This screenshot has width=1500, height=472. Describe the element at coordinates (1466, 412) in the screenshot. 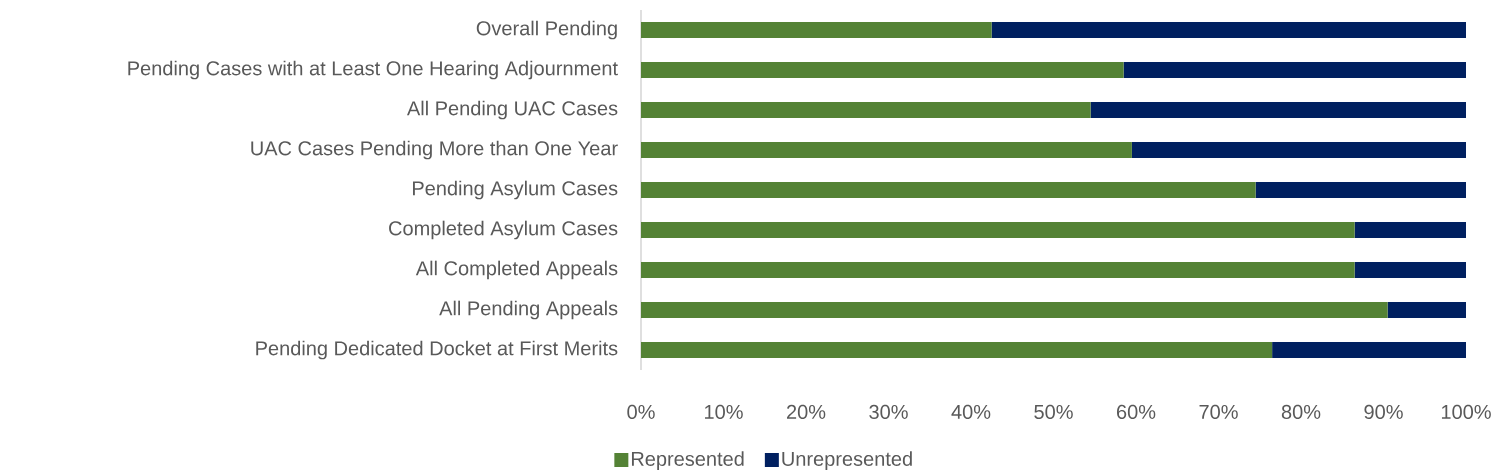

I see `x-tick-label: 100%` at that location.